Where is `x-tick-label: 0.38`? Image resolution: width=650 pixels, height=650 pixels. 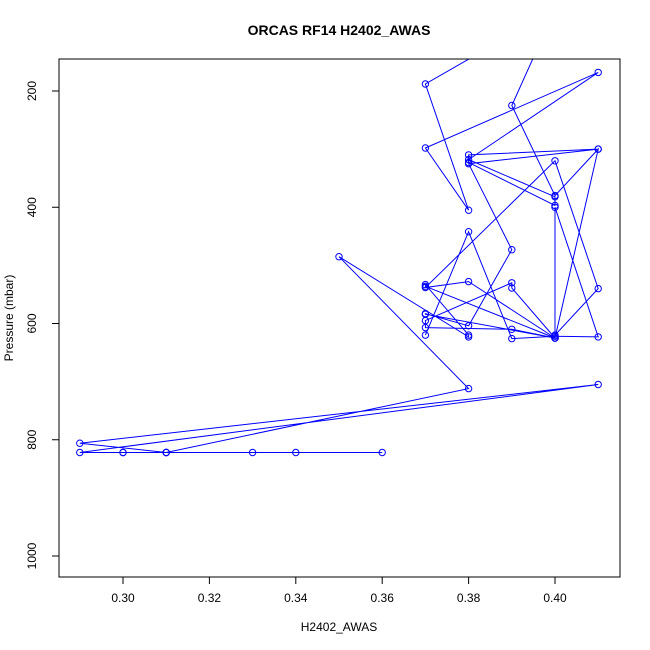
x-tick-label: 0.38 is located at coordinates (469, 598).